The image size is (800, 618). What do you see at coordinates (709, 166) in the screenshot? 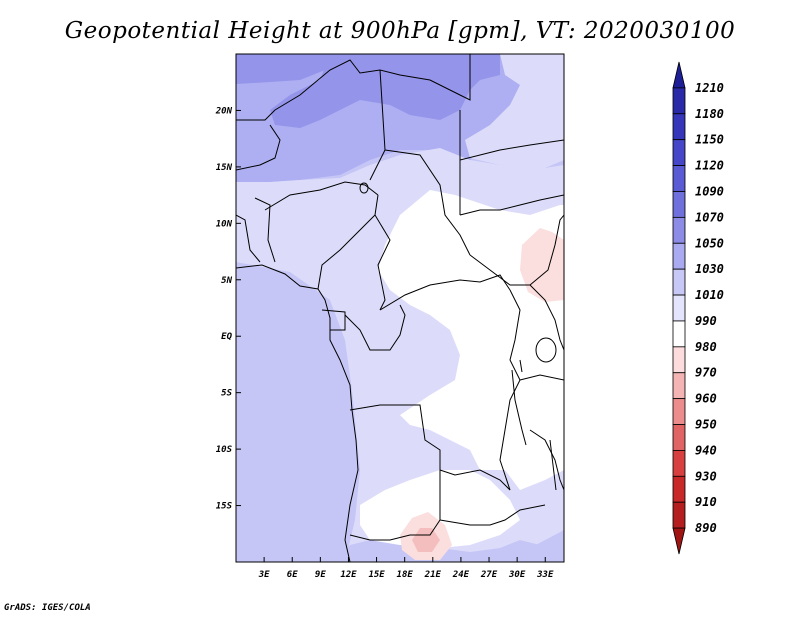
I see `colorbar-level-label: 1120` at bounding box center [709, 166].